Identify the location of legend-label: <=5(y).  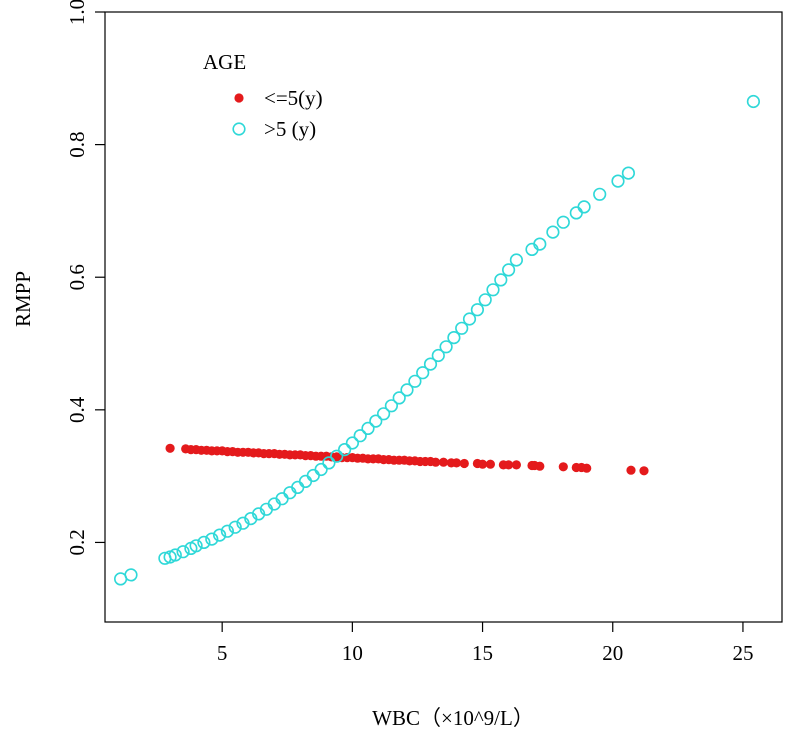
(293, 98).